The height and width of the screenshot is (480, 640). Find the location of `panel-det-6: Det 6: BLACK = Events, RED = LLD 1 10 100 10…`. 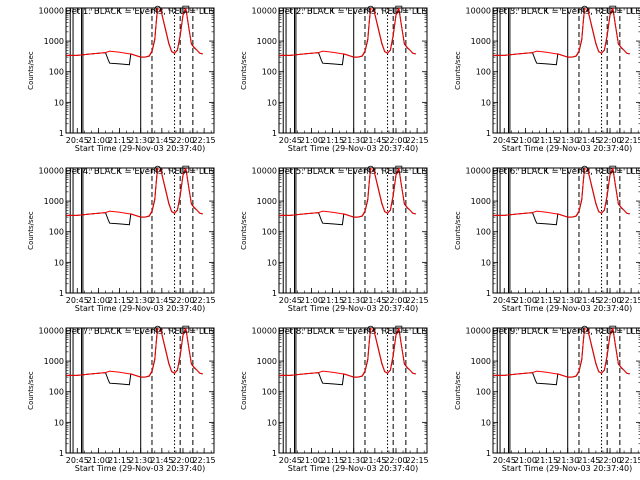

panel-det-6: Det 6: BLACK = Events, RED = LLD 1 10 100 10… is located at coordinates (547, 239).